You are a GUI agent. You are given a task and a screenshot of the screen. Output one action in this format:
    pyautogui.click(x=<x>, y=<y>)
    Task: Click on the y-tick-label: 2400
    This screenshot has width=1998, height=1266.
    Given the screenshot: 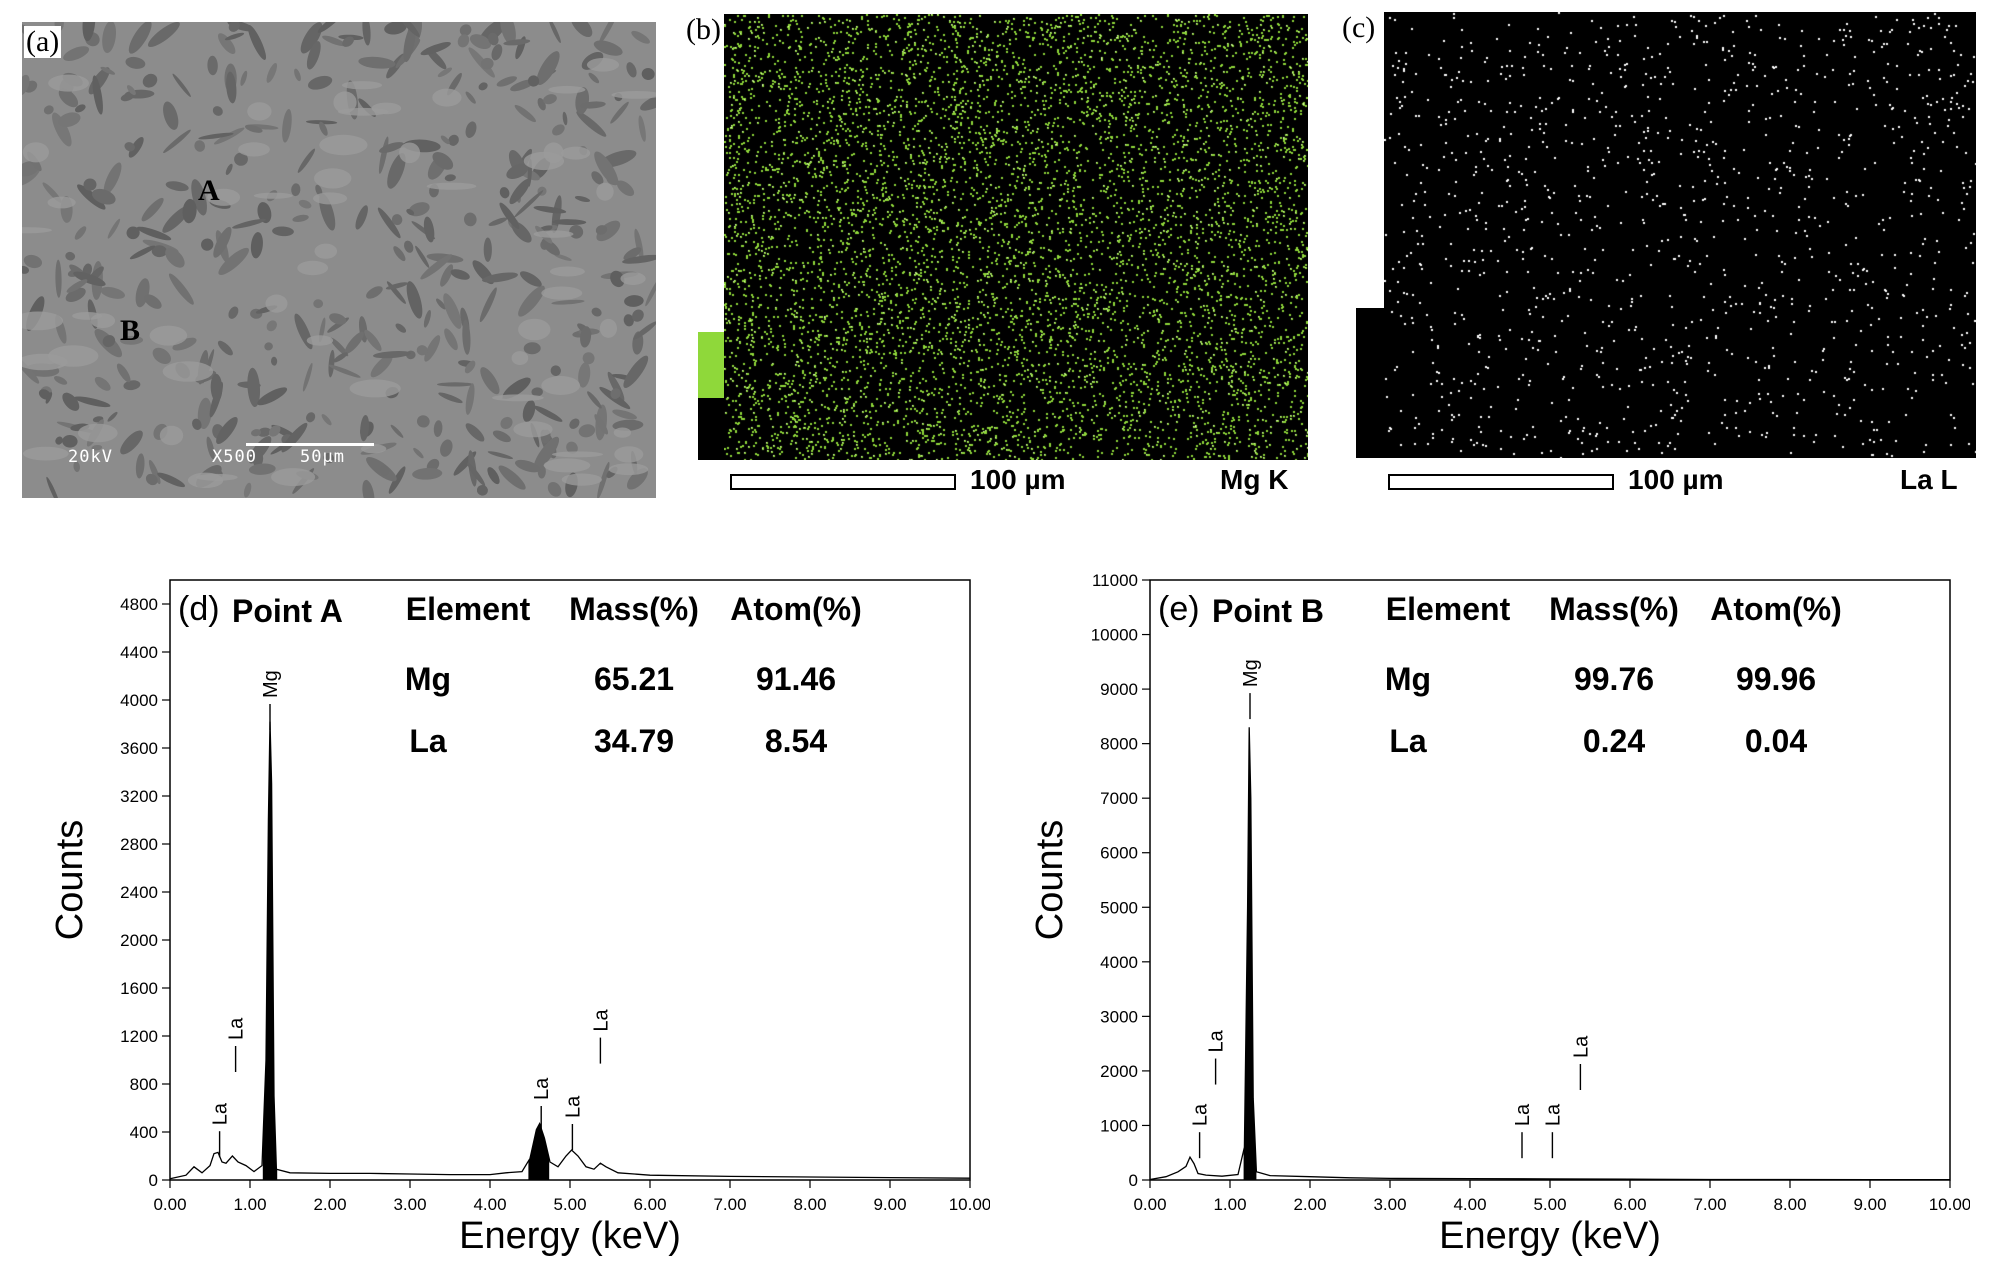 What is the action you would take?
    pyautogui.click(x=139, y=892)
    